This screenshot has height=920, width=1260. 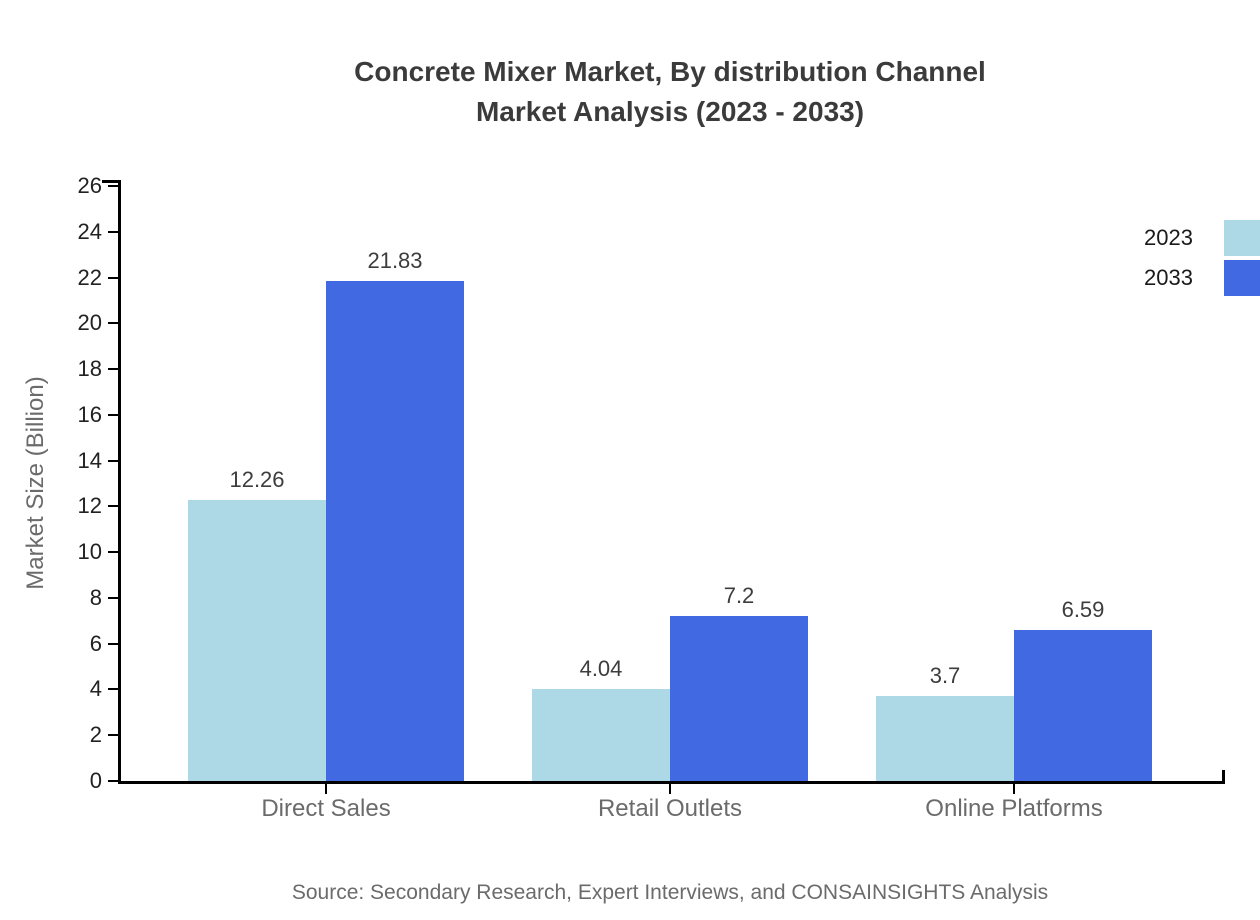 I want to click on x-axis-line, so click(x=671, y=782).